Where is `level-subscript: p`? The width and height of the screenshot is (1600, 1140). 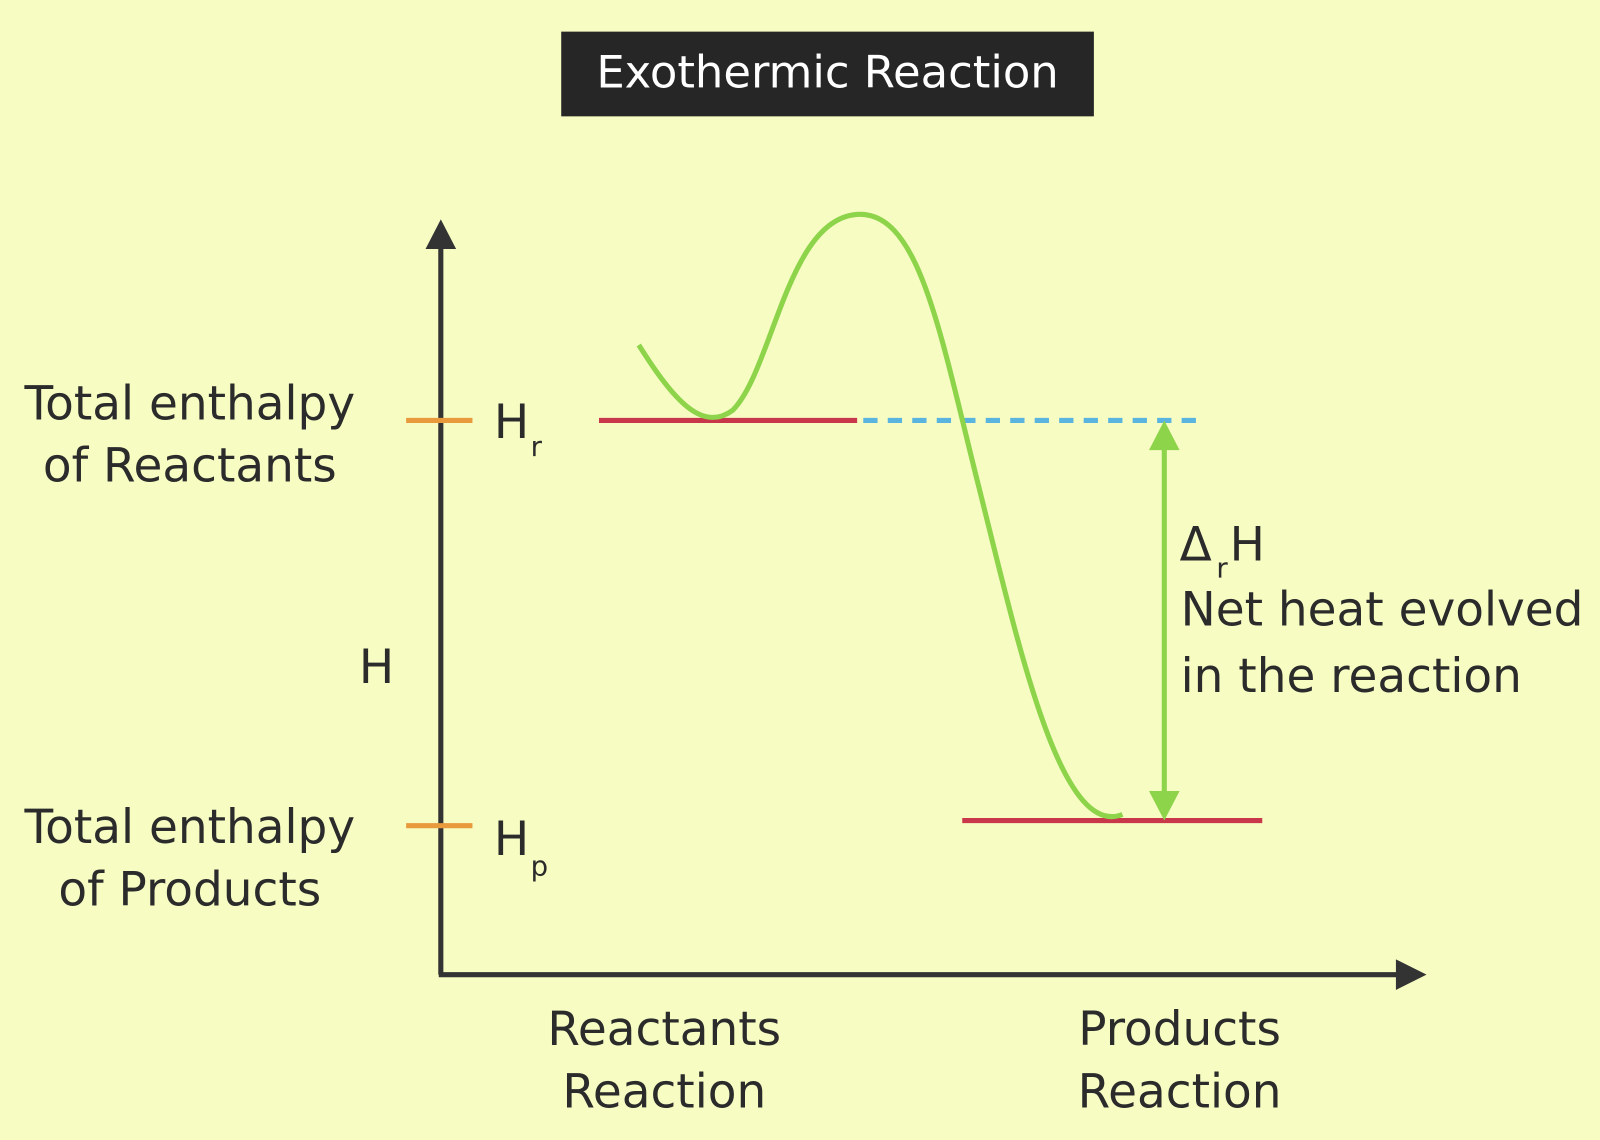 level-subscript: p is located at coordinates (539, 867).